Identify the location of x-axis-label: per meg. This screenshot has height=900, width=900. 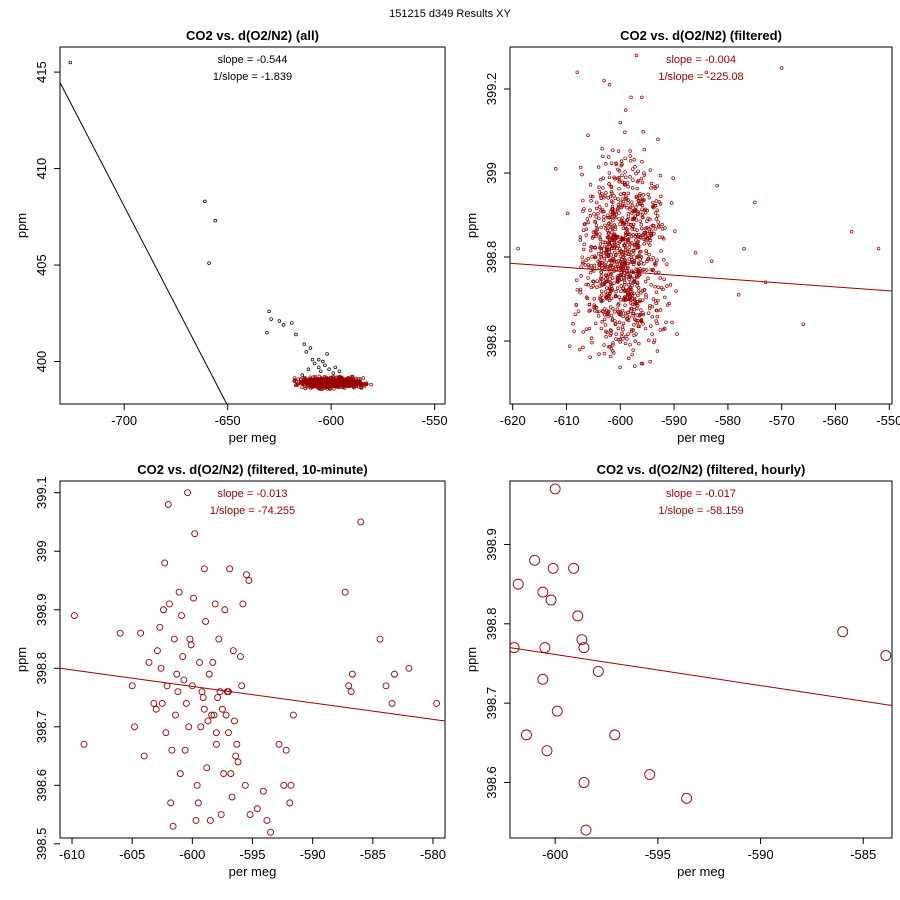
(253, 437).